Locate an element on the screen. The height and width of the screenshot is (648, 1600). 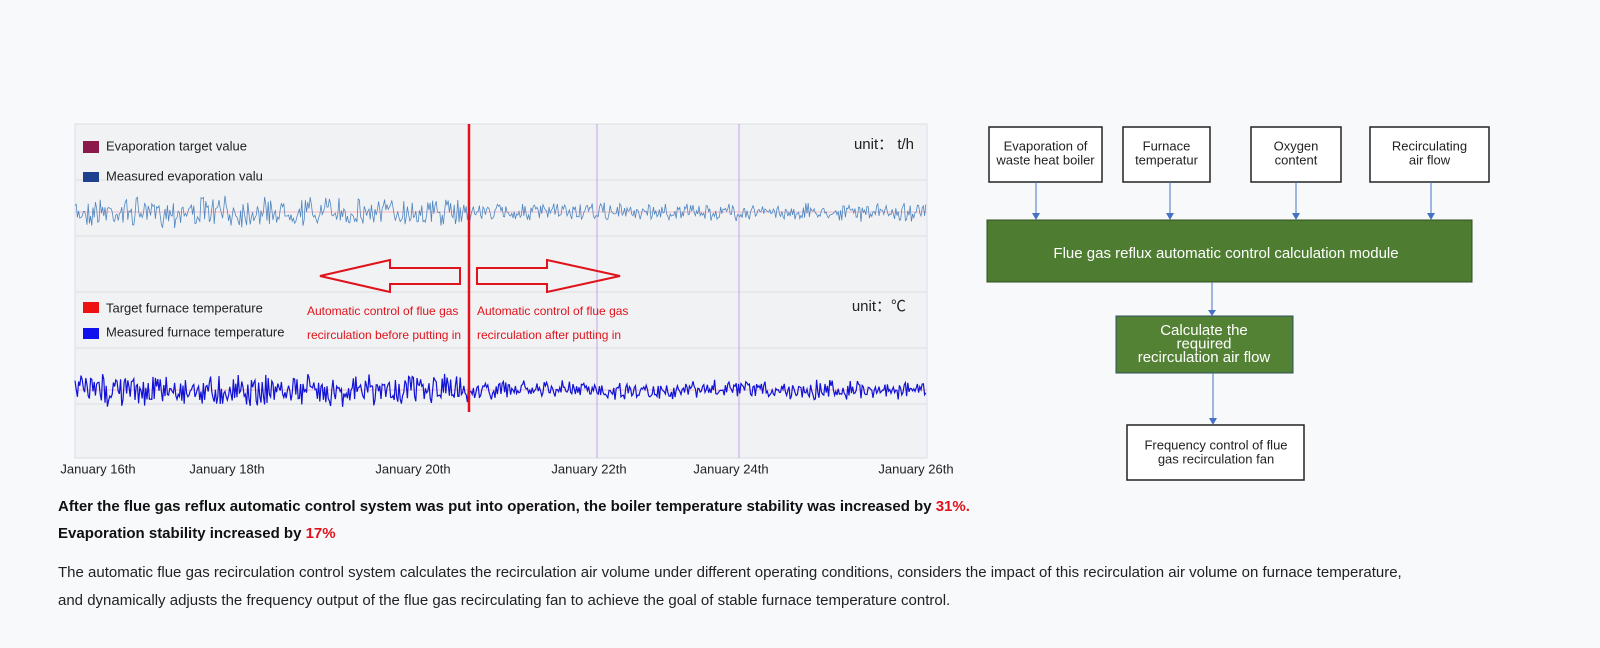
summary-value: 31%. is located at coordinates (952, 506).